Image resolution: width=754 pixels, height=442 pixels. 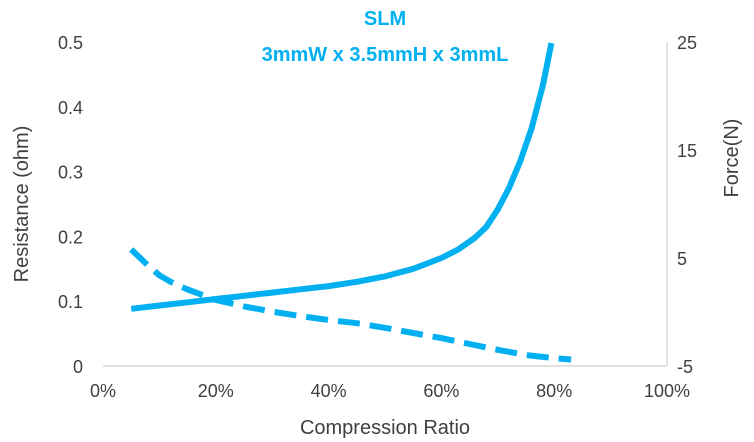 I want to click on y-axis-title: Resistance (ohm), so click(x=22, y=204).